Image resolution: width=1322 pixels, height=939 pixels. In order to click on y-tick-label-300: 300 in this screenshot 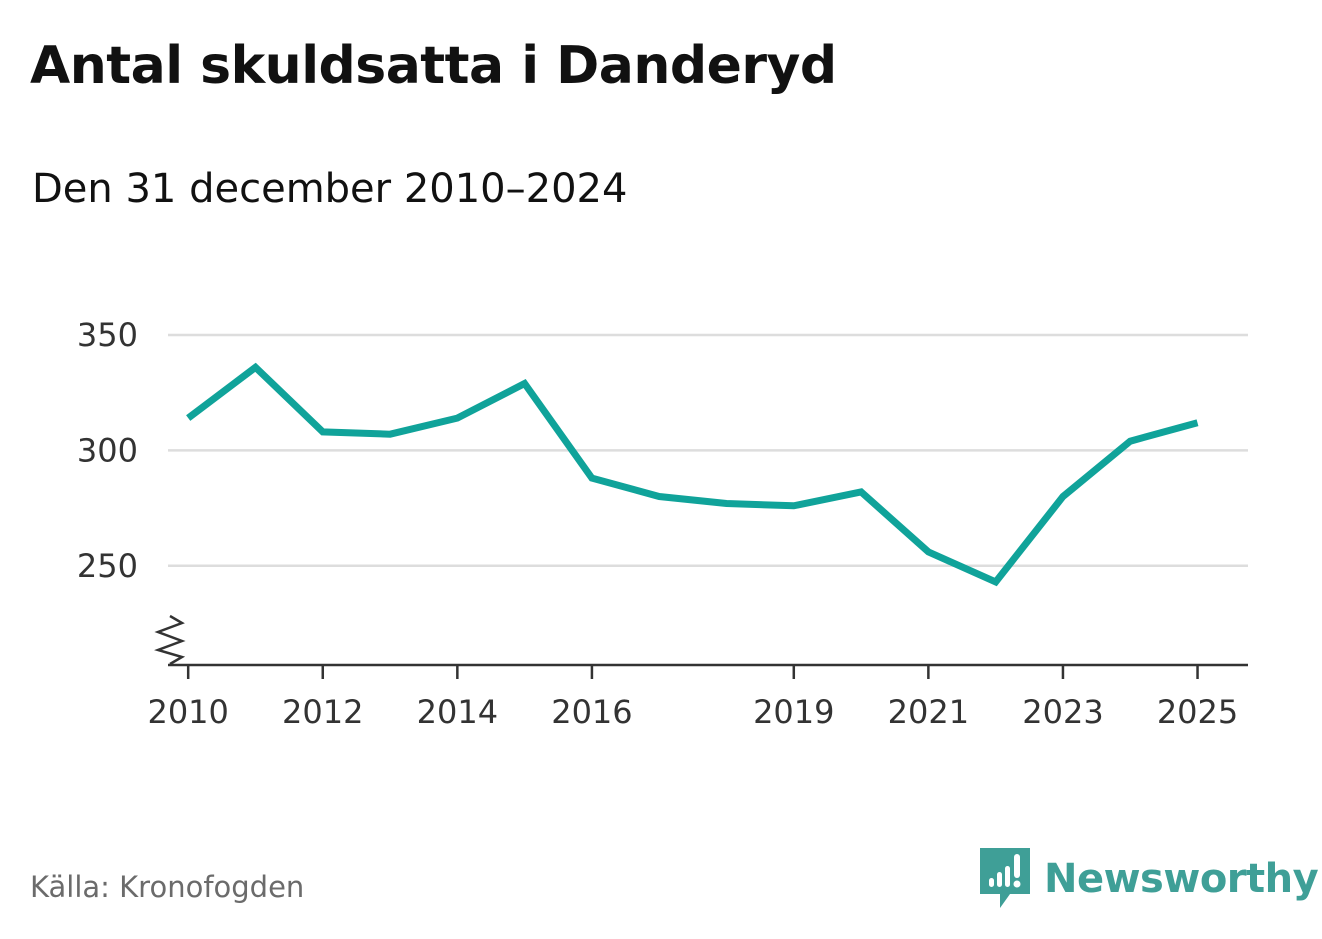, I will do `click(107, 450)`.